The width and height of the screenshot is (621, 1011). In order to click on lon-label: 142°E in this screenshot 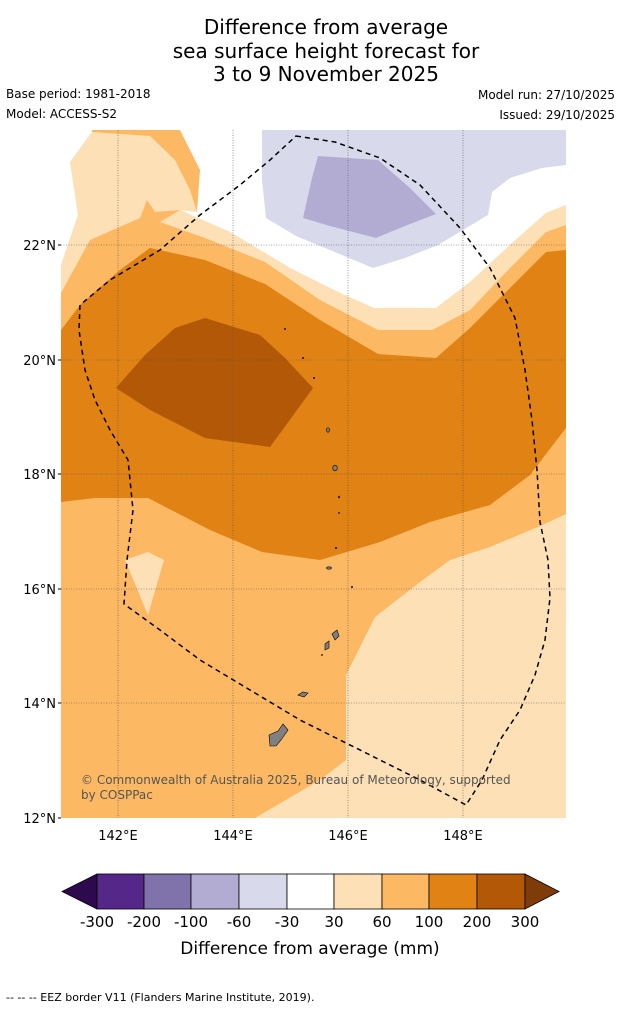, I will do `click(118, 836)`.